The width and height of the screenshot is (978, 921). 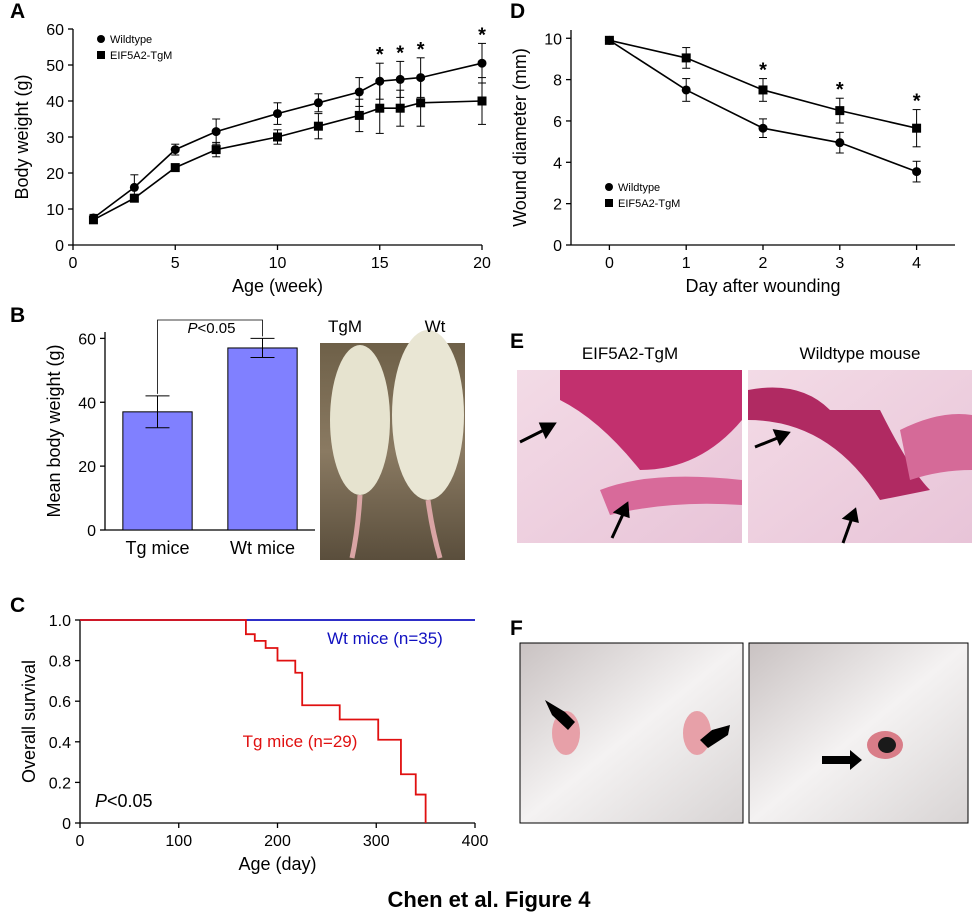 What do you see at coordinates (17, 315) in the screenshot?
I see `panel-letter: B` at bounding box center [17, 315].